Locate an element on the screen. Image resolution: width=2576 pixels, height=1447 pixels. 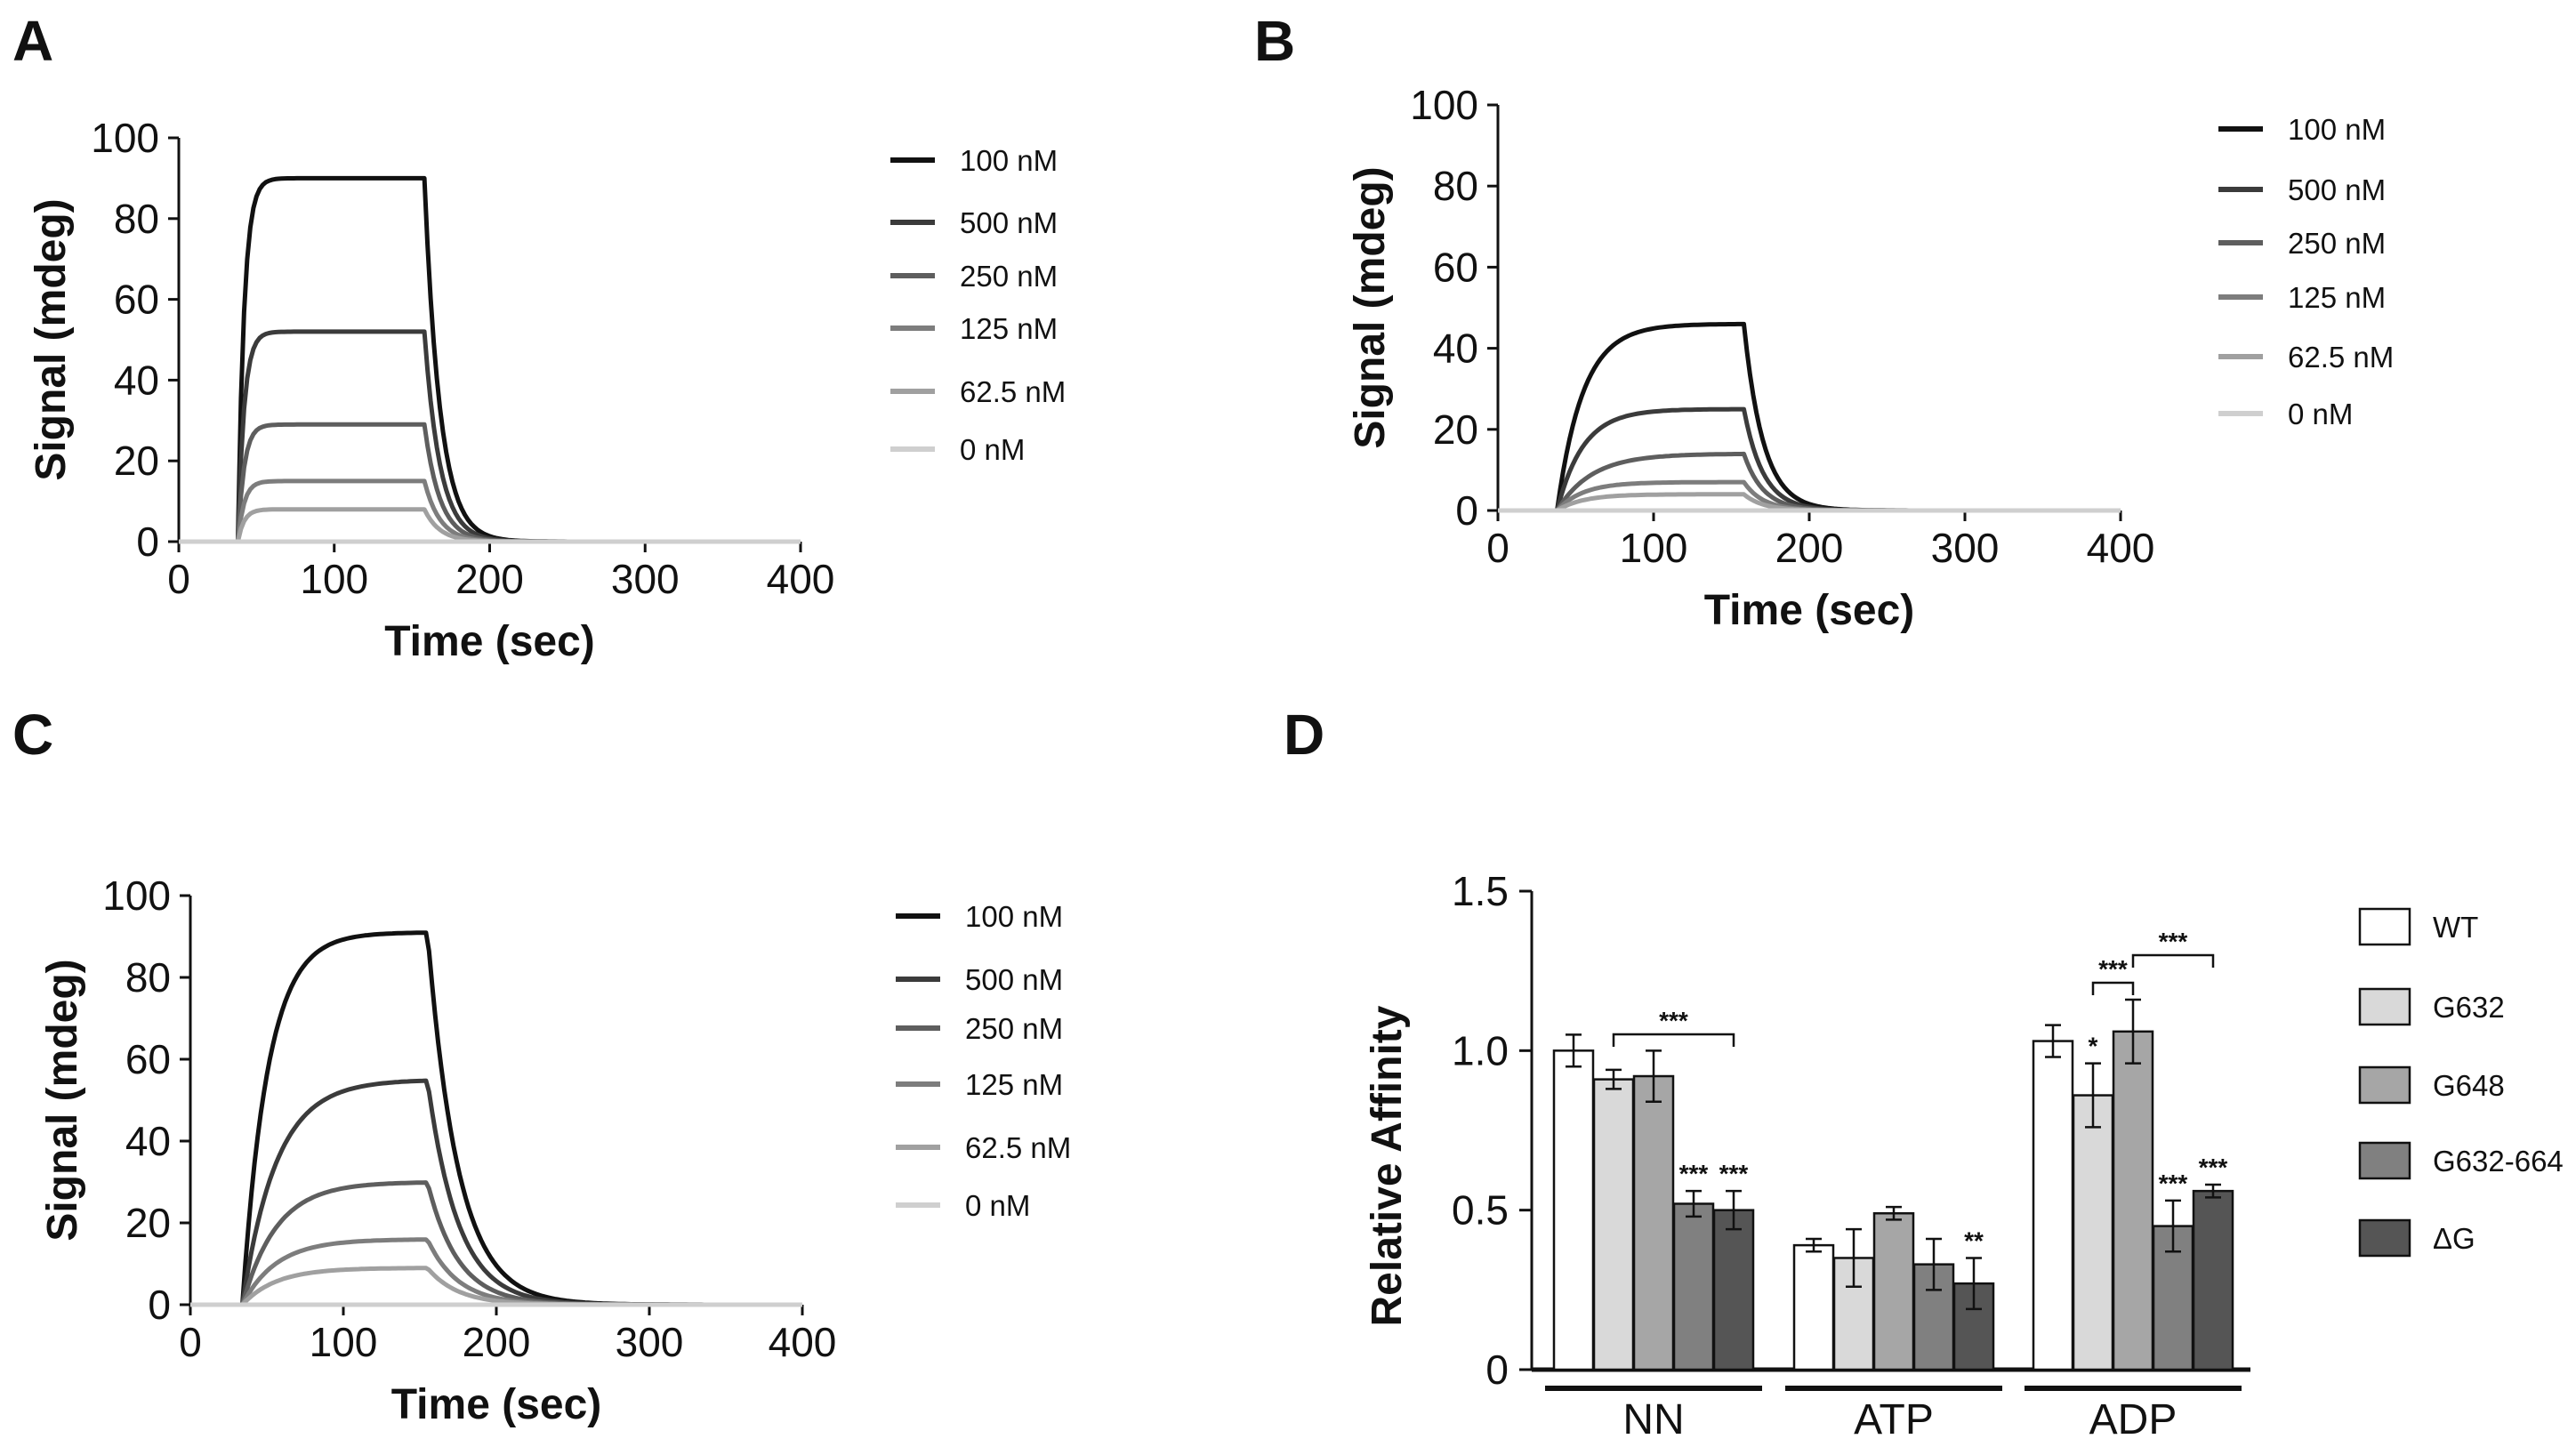
panel-a-letter: A is located at coordinates (32, 41).